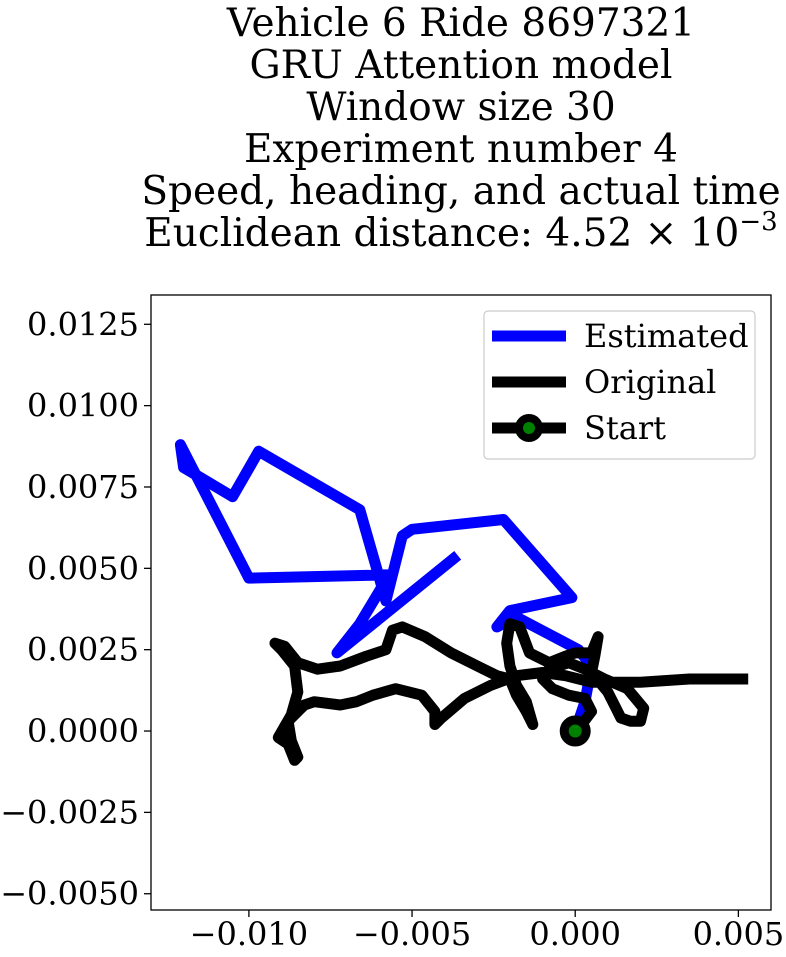 This screenshot has height=957, width=786. Describe the element at coordinates (441, 233) in the screenshot. I see `title-distance-prefix: Euclidean distance: 4.52 × 10` at that location.